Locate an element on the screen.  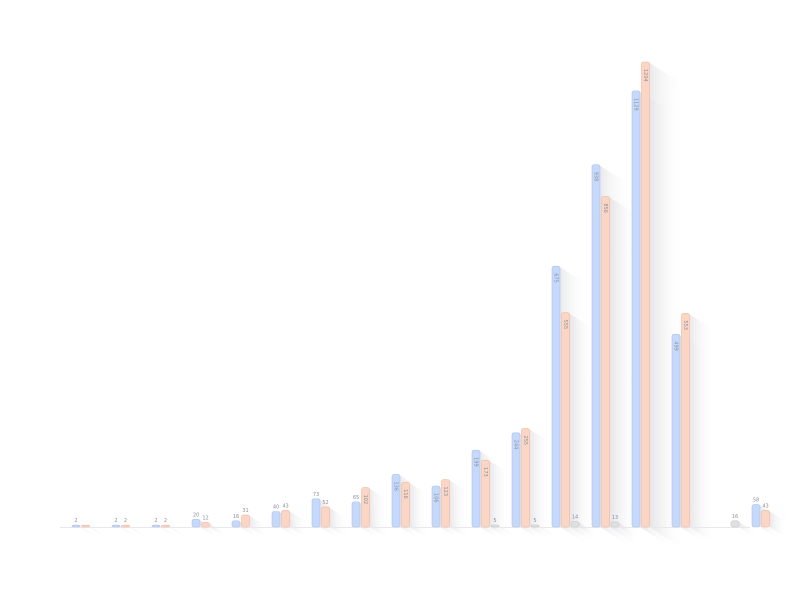
data-label: 73 is located at coordinates (316, 495).